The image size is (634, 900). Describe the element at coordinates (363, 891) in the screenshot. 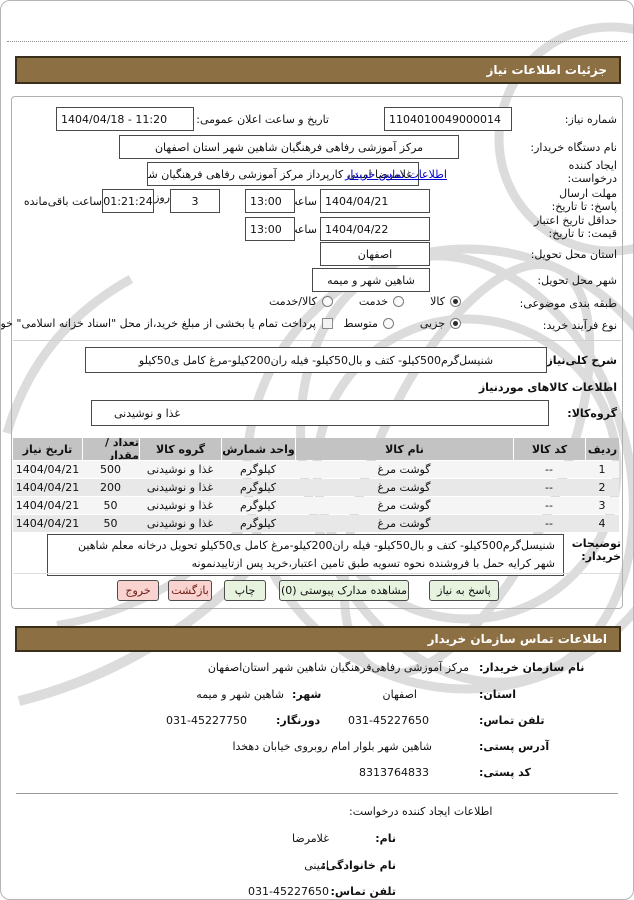

I see `creator-phone-label: تلفن تماس:` at that location.